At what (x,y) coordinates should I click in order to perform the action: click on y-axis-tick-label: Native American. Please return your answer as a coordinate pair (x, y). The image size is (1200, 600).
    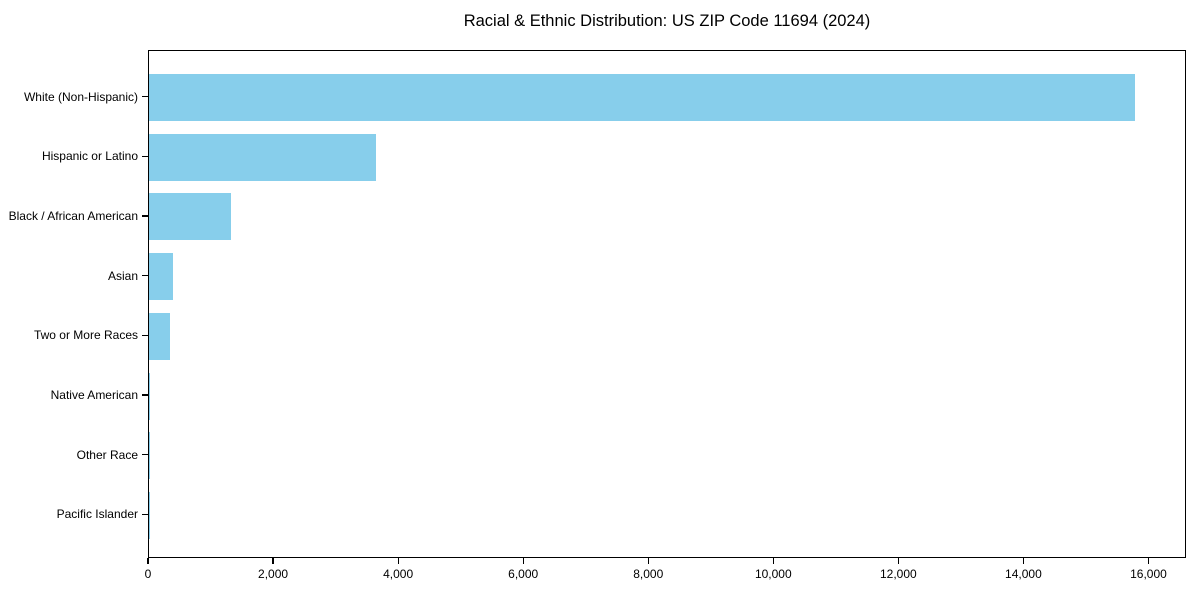
    Looking at the image, I should click on (94, 395).